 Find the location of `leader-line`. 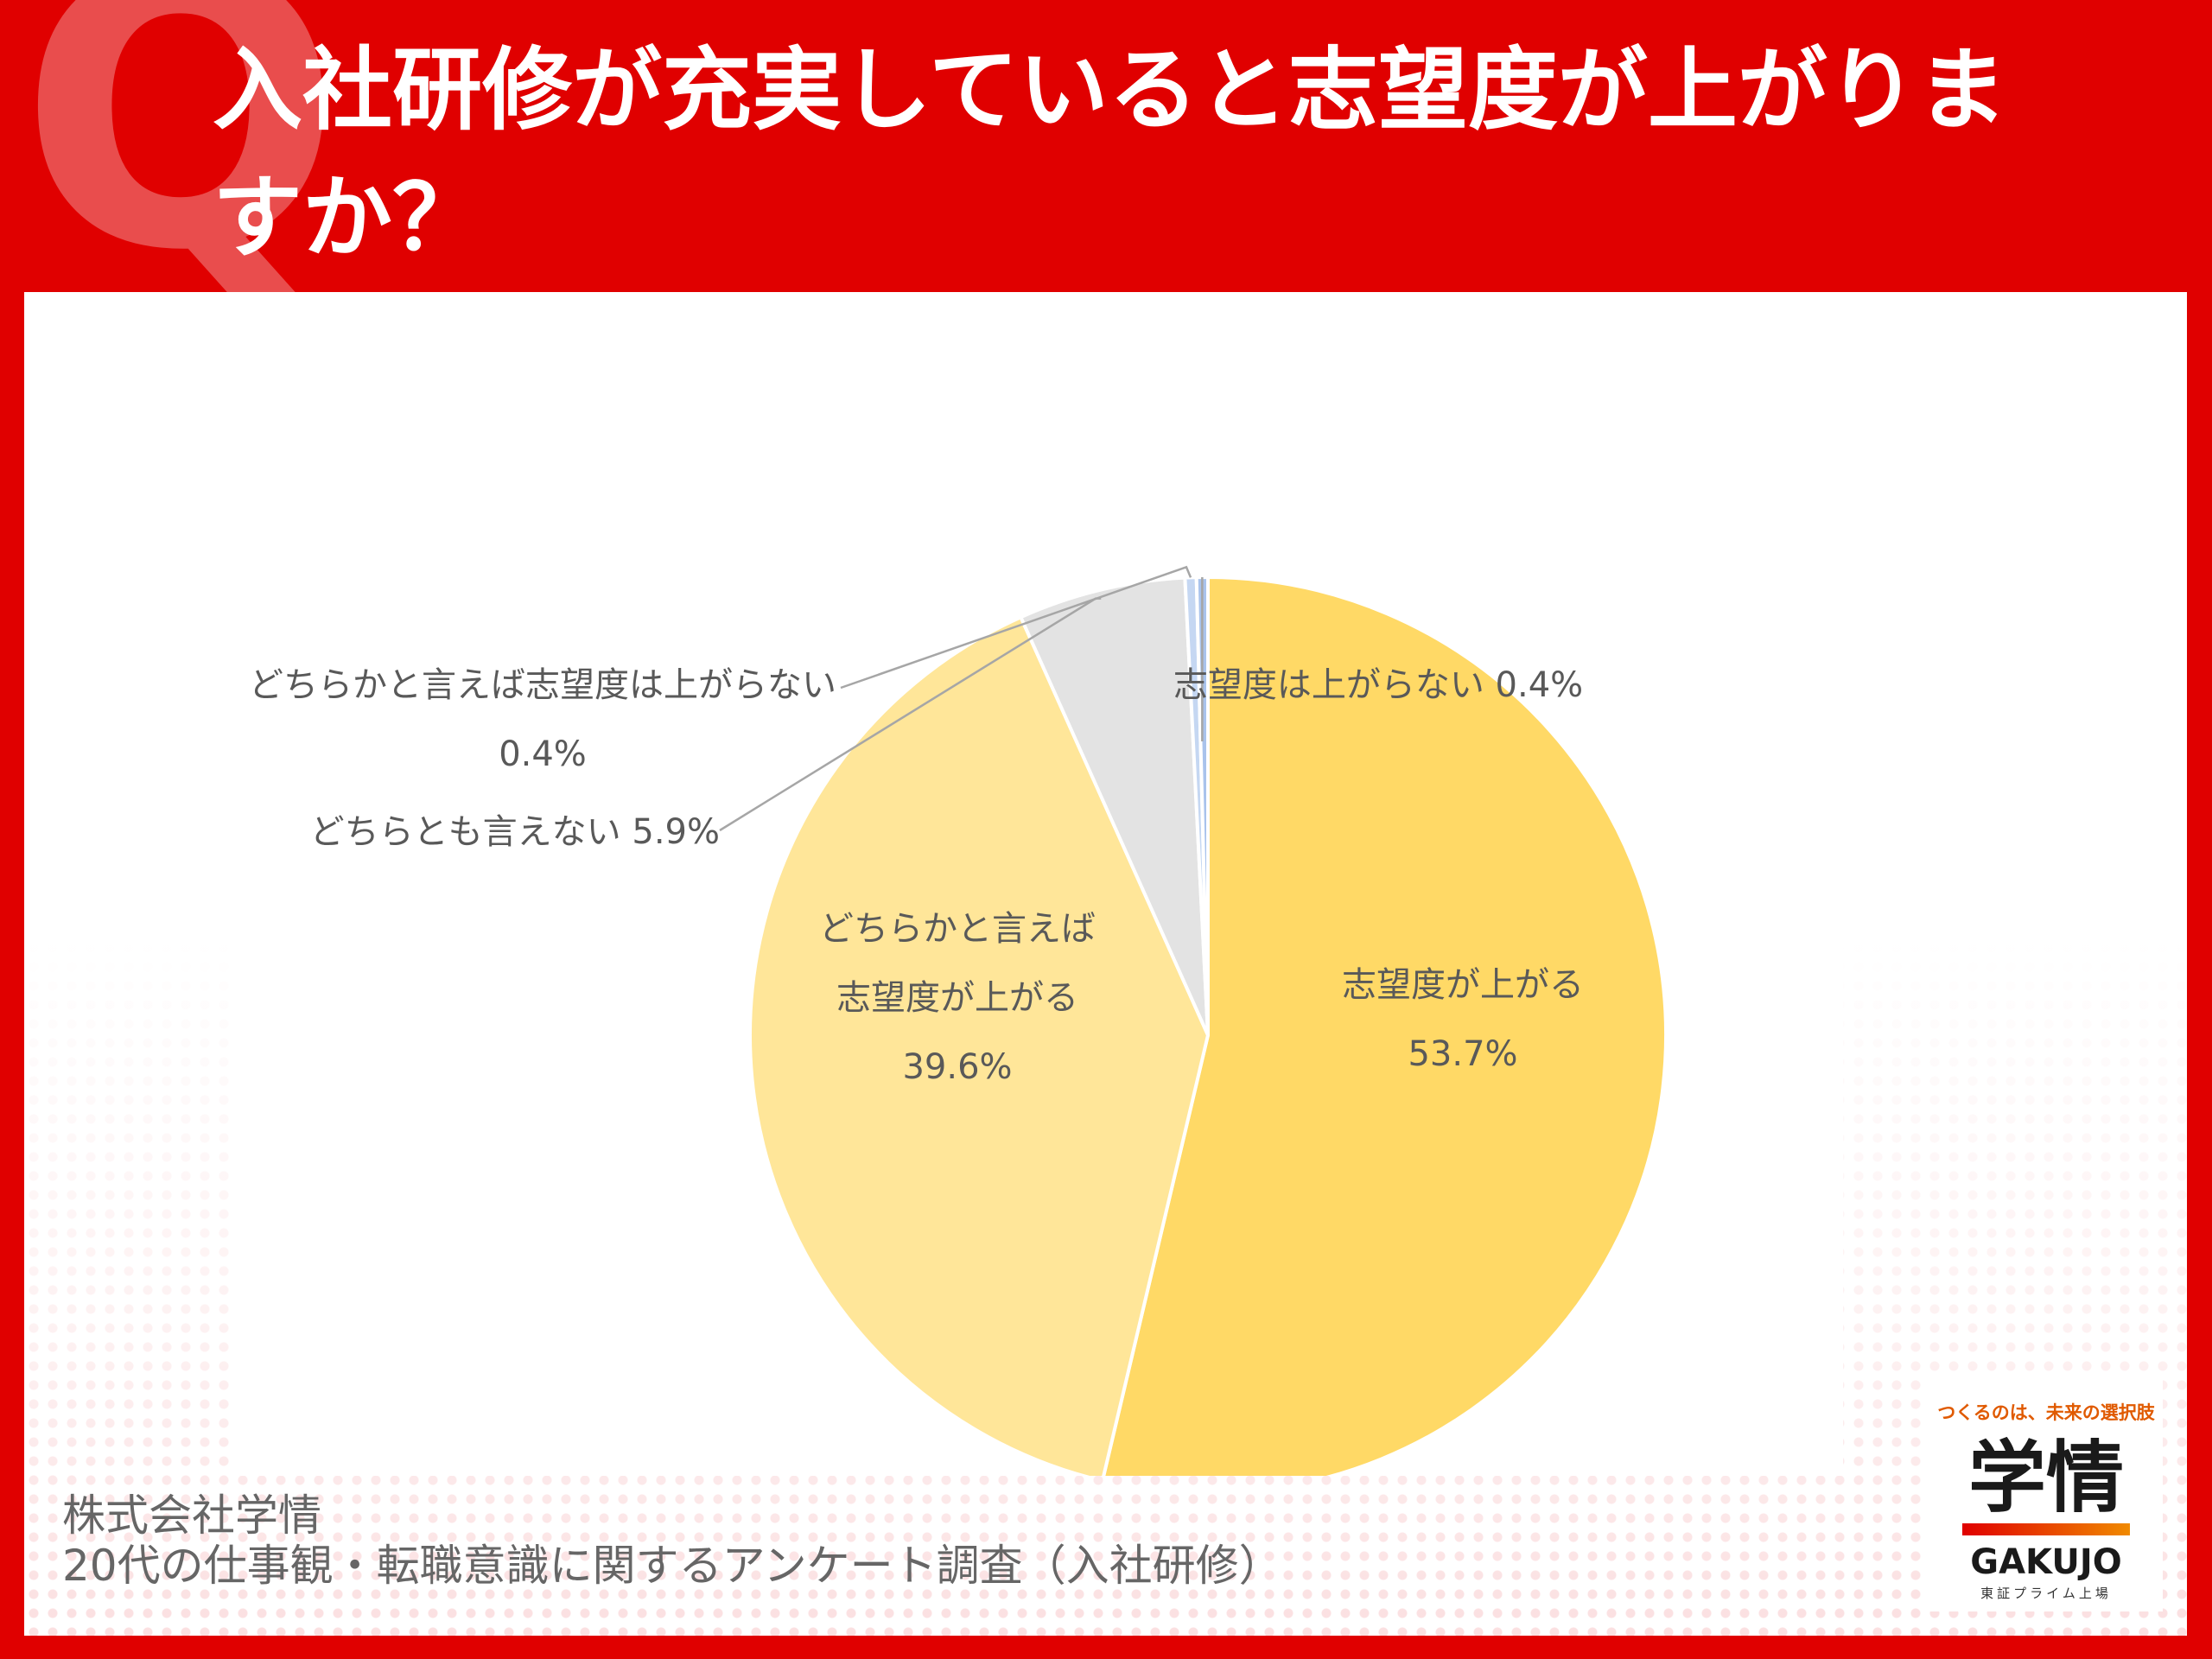

leader-line is located at coordinates (1016, 627).